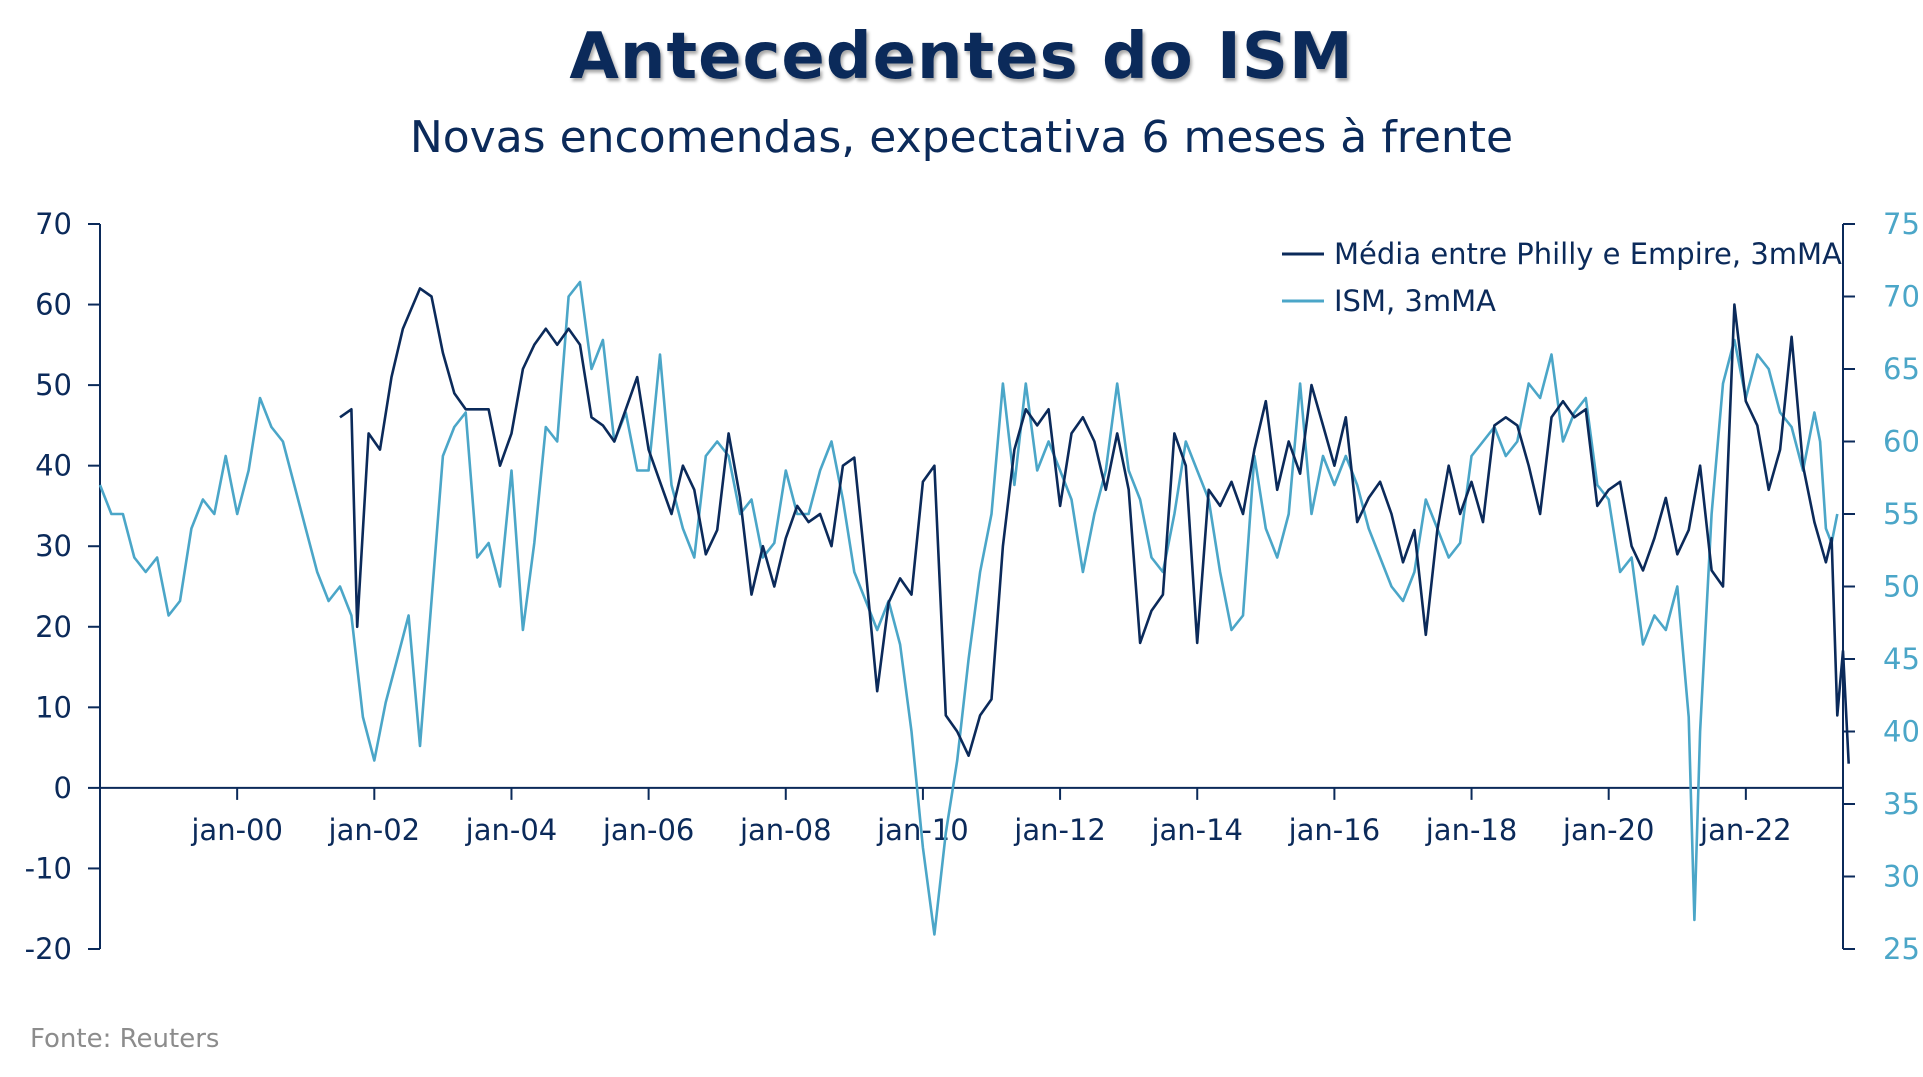  What do you see at coordinates (53, 627) in the screenshot?
I see `y-left-tick-label: 20` at bounding box center [53, 627].